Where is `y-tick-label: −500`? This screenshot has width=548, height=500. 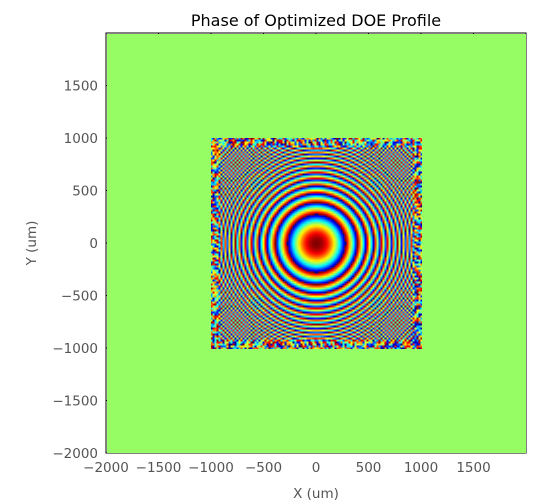 y-tick-label: −500 is located at coordinates (79, 297).